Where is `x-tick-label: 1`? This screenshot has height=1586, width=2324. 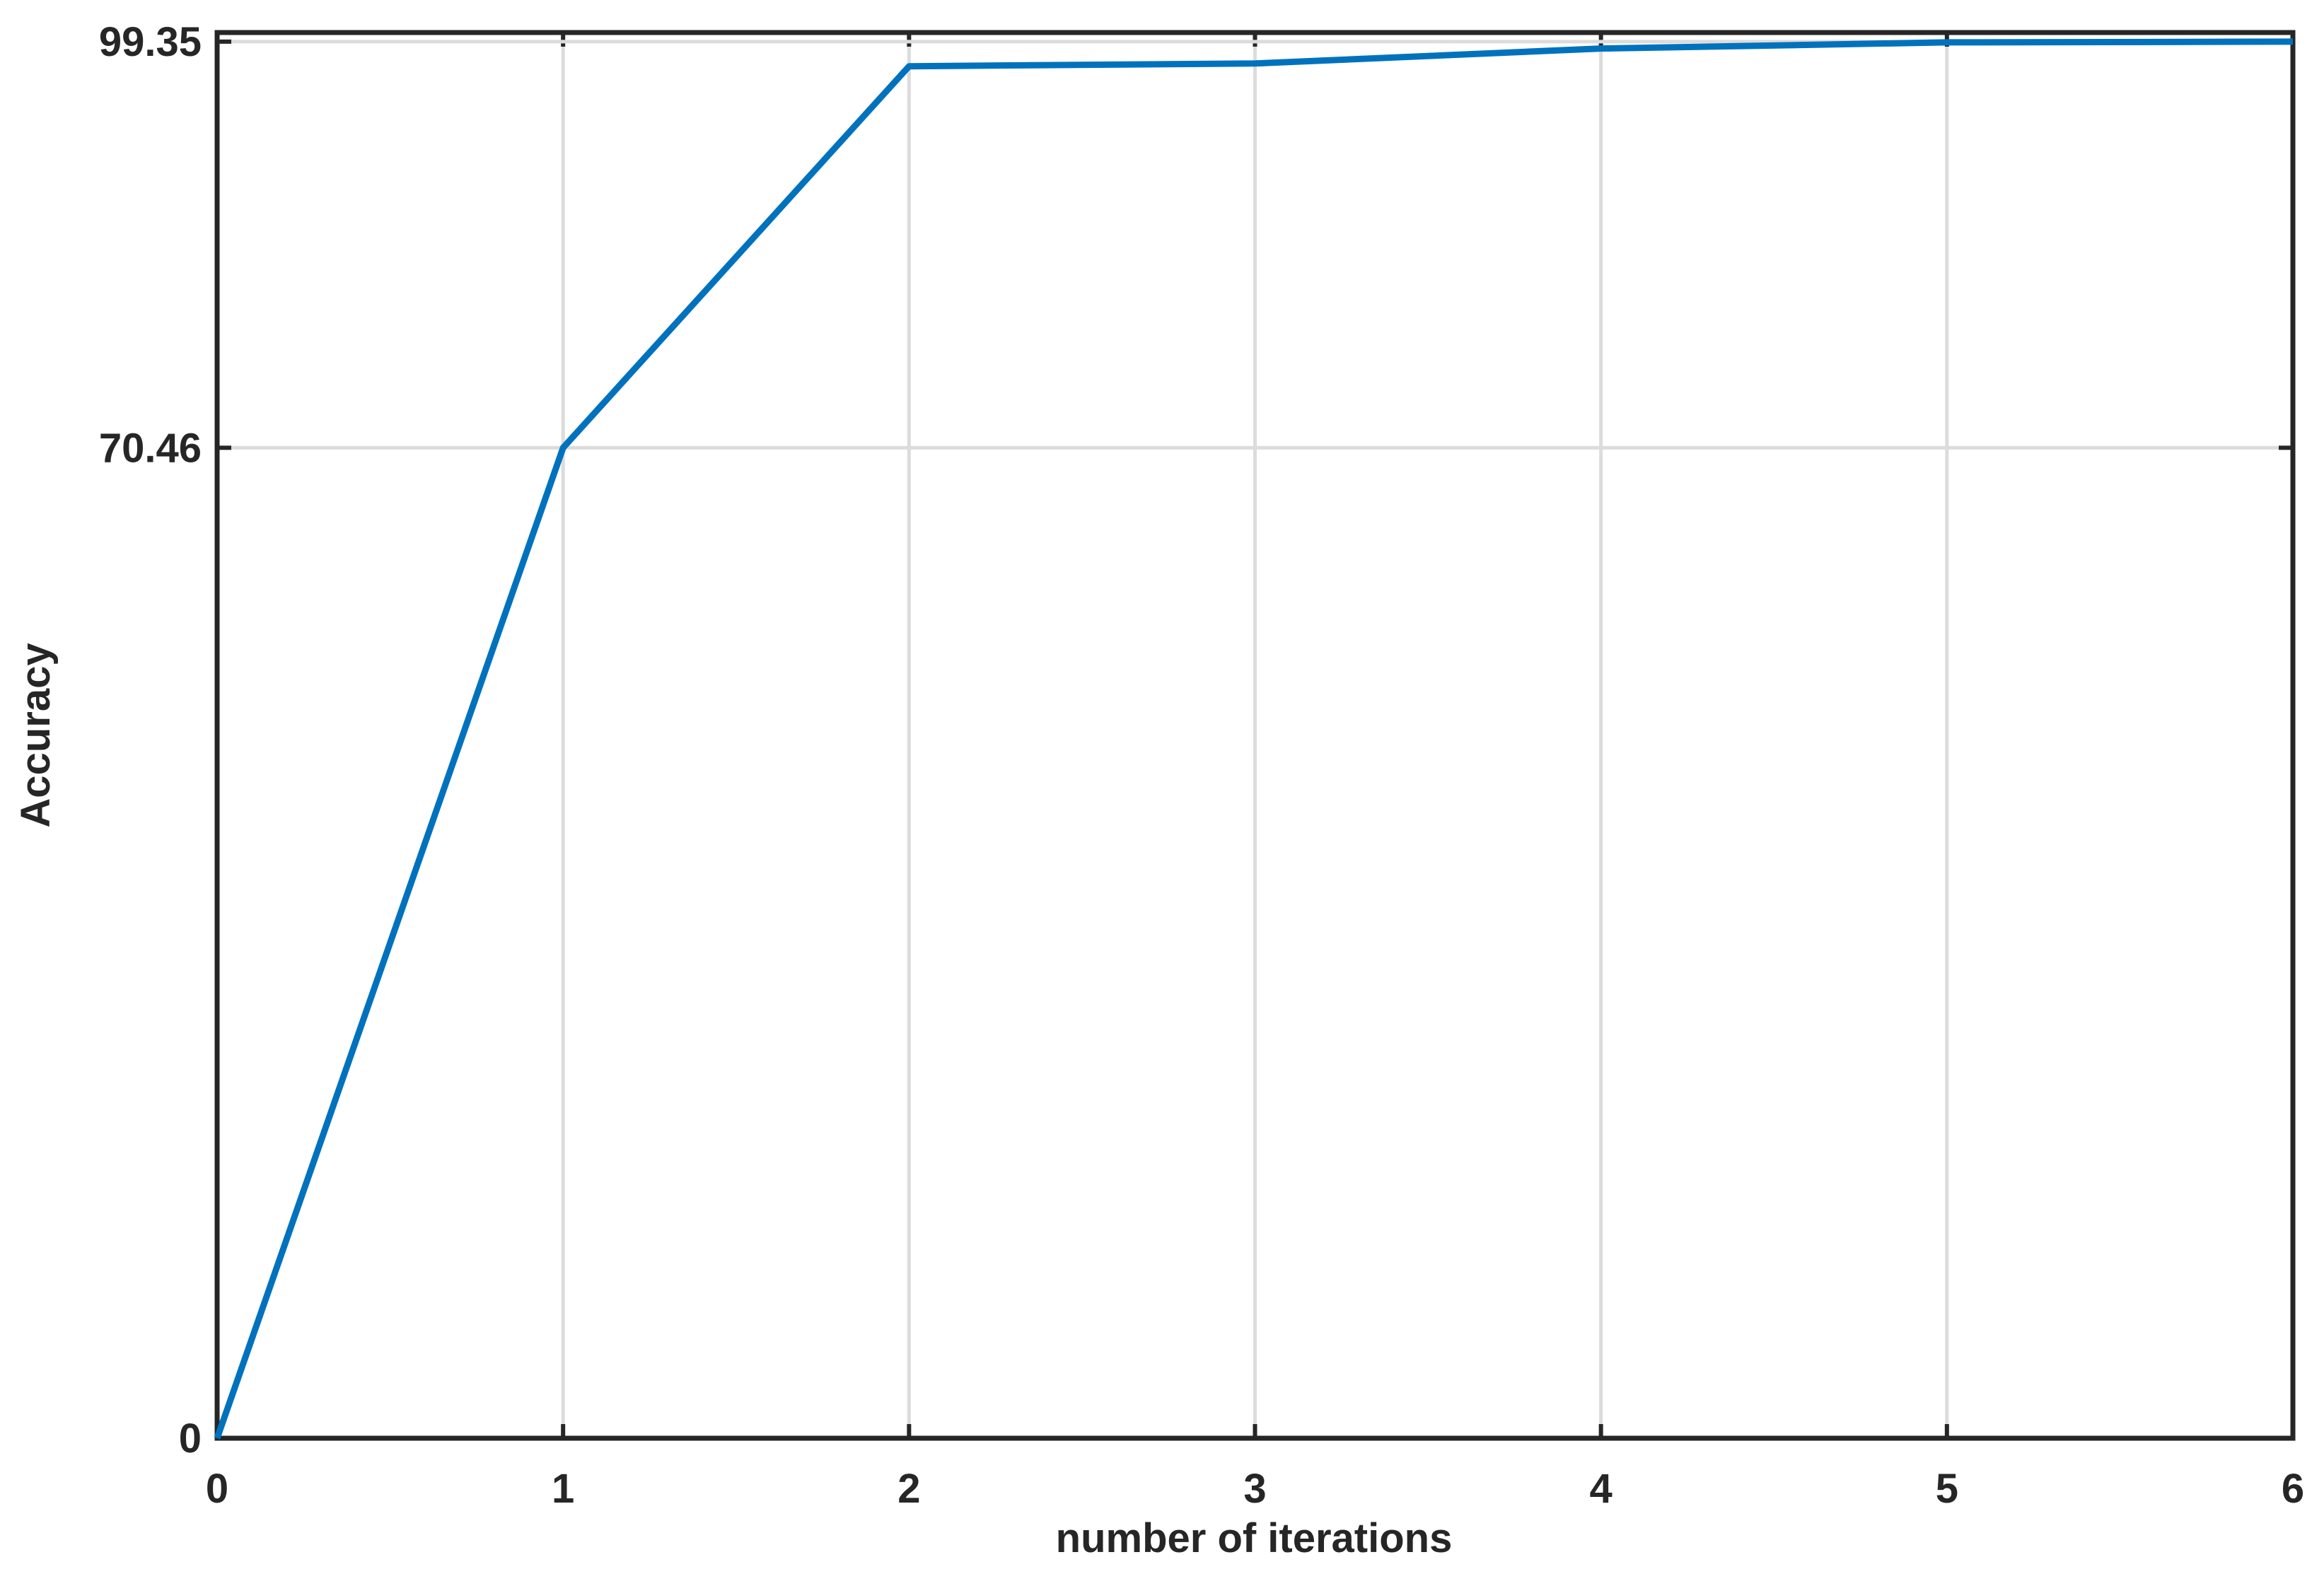 x-tick-label: 1 is located at coordinates (563, 1489).